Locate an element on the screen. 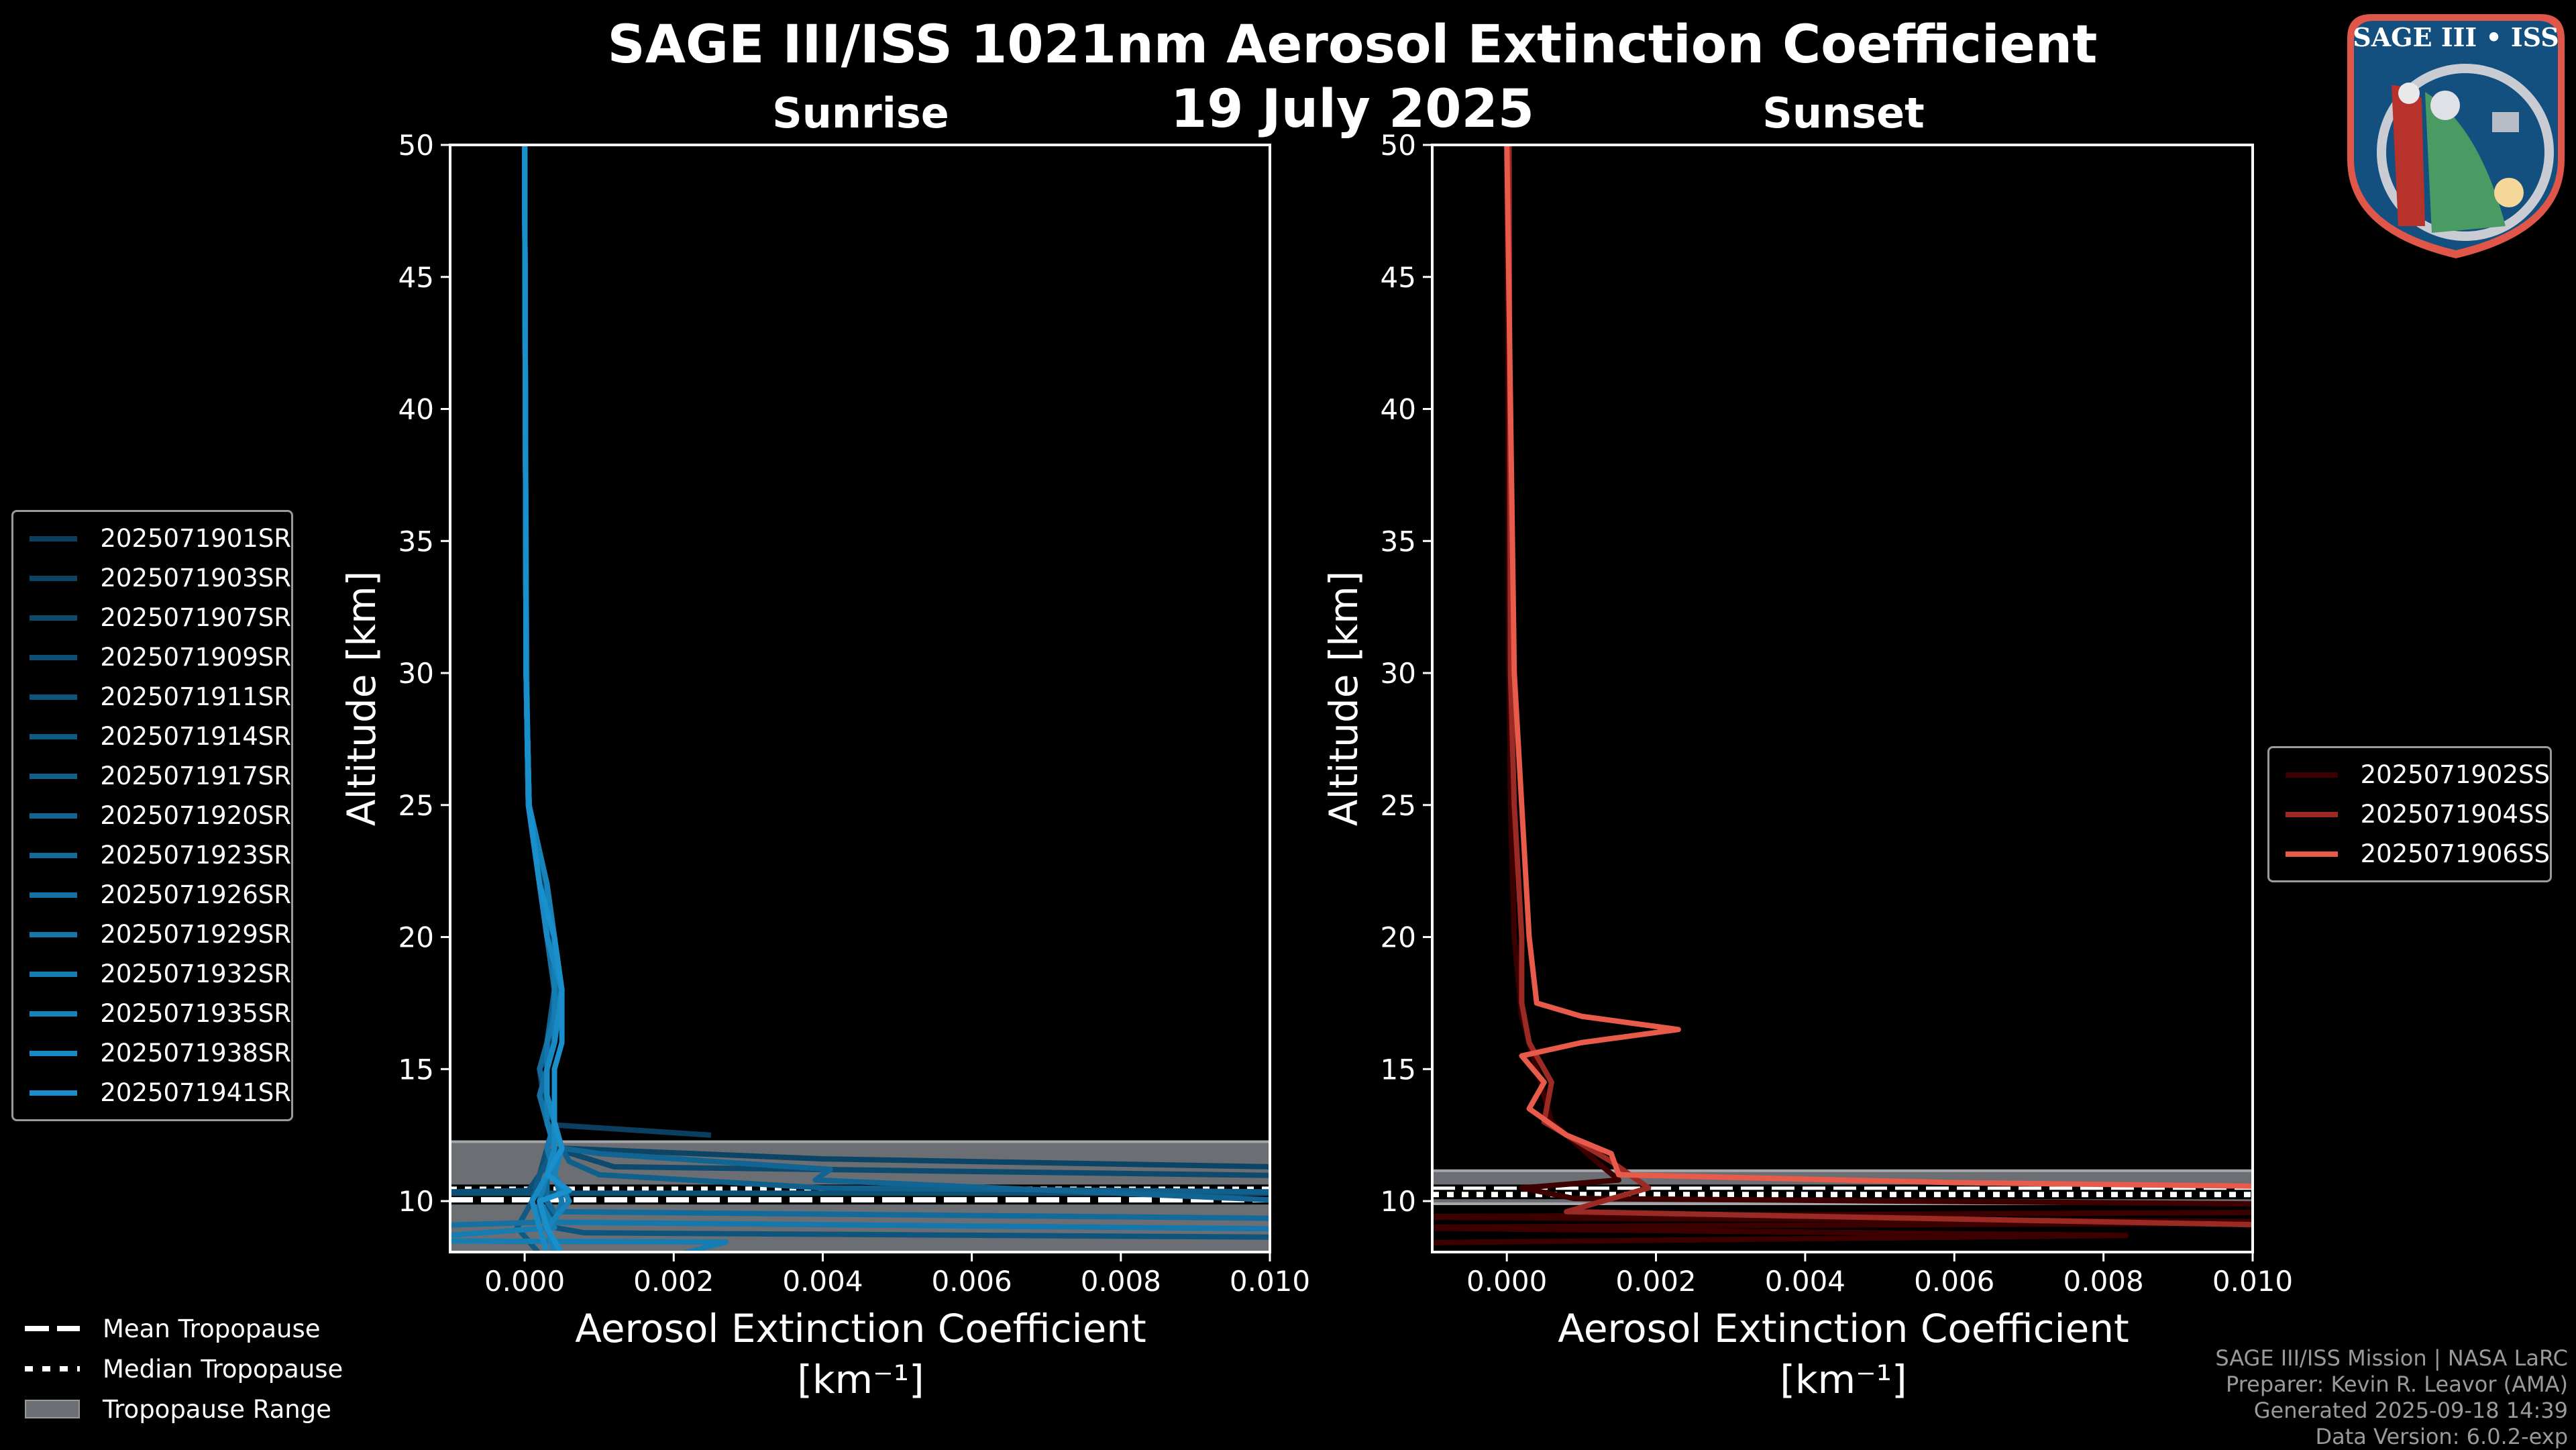  legend-item: 2025071929SR is located at coordinates (152, 934).